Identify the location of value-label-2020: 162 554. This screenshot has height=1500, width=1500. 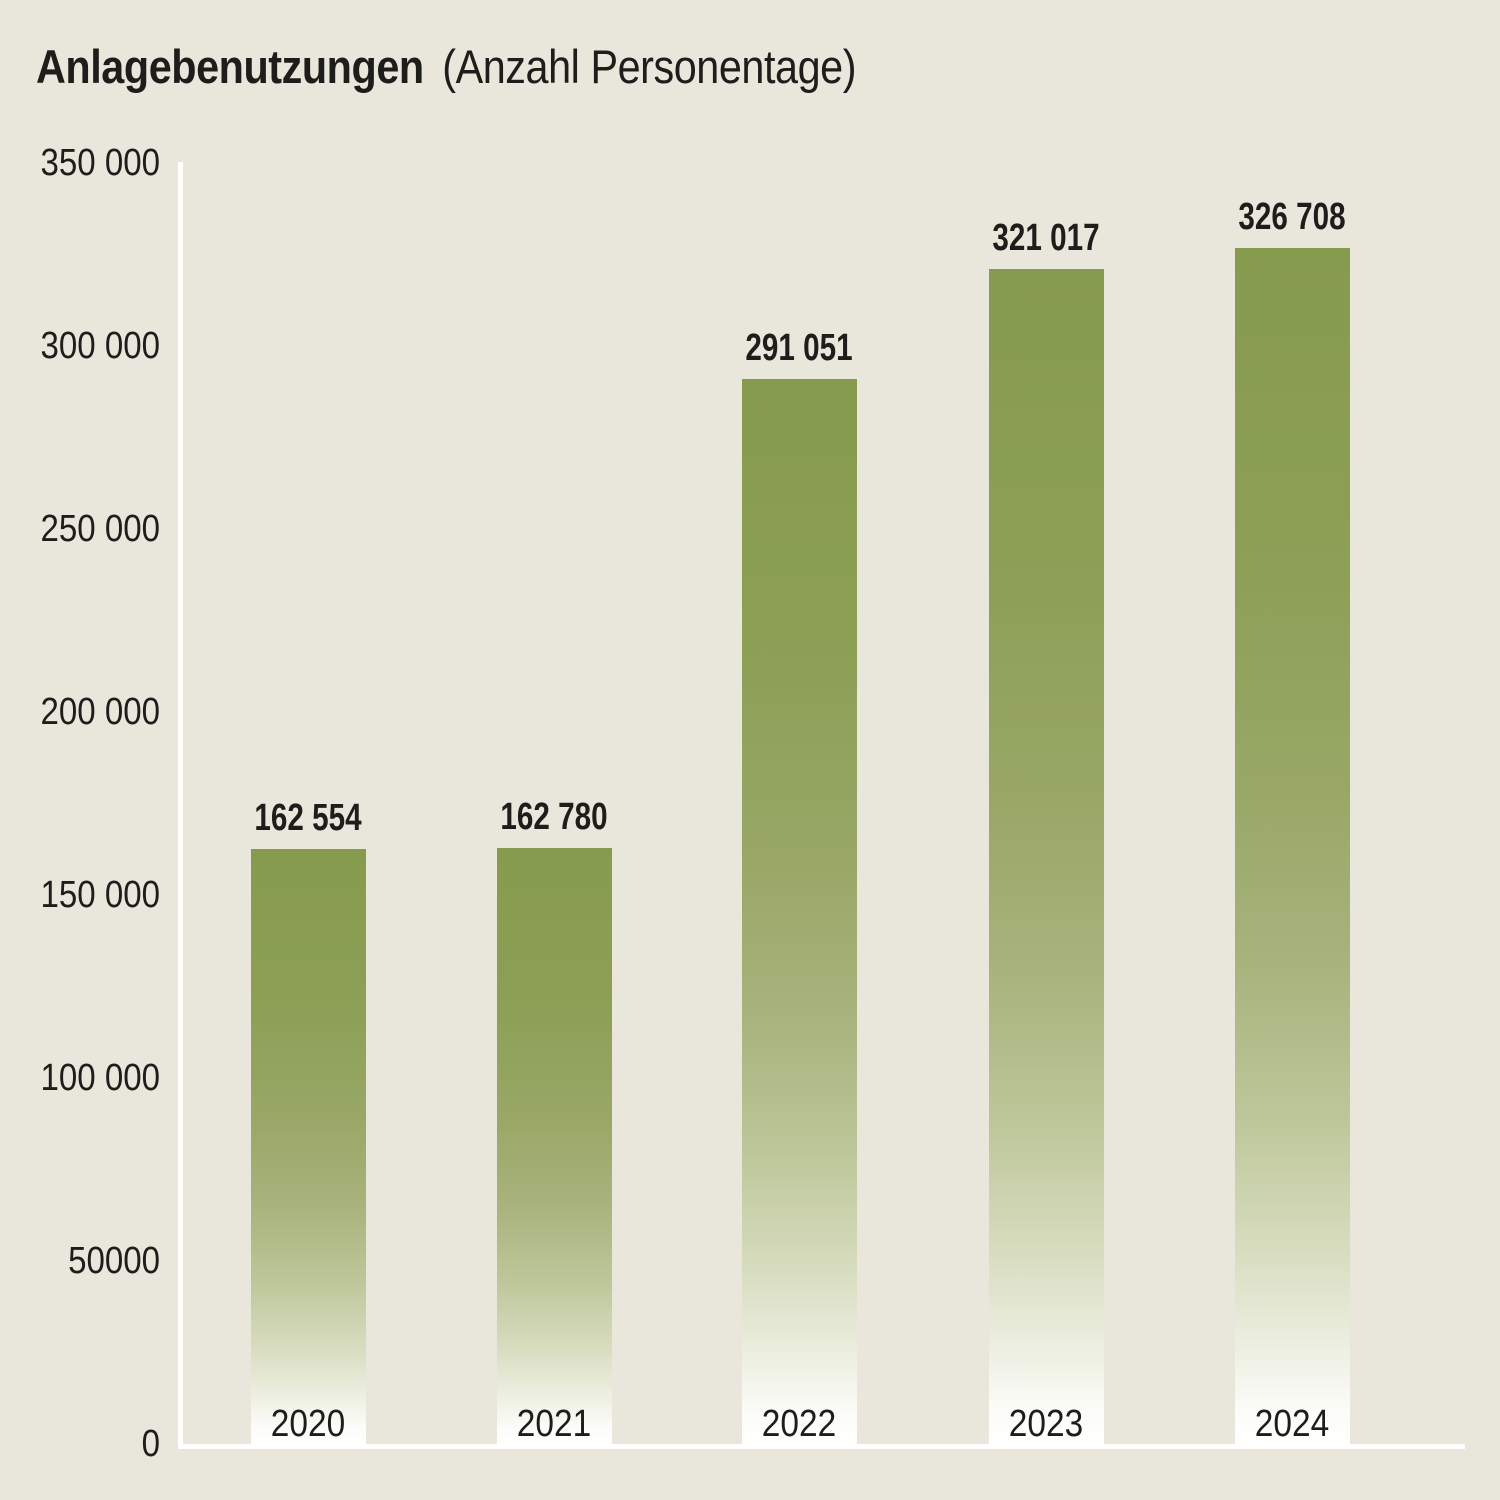
(308, 818).